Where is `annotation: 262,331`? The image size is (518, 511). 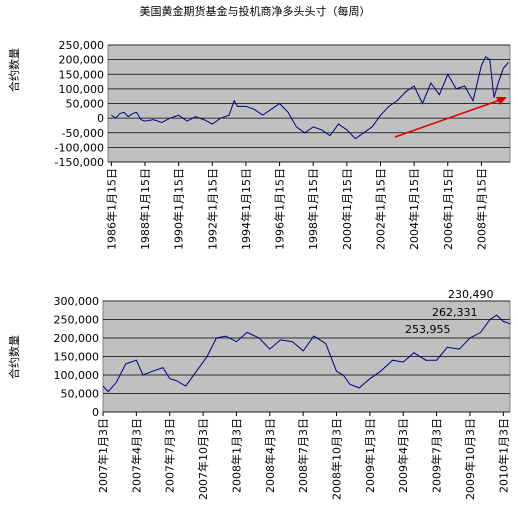
annotation: 262,331 is located at coordinates (455, 312).